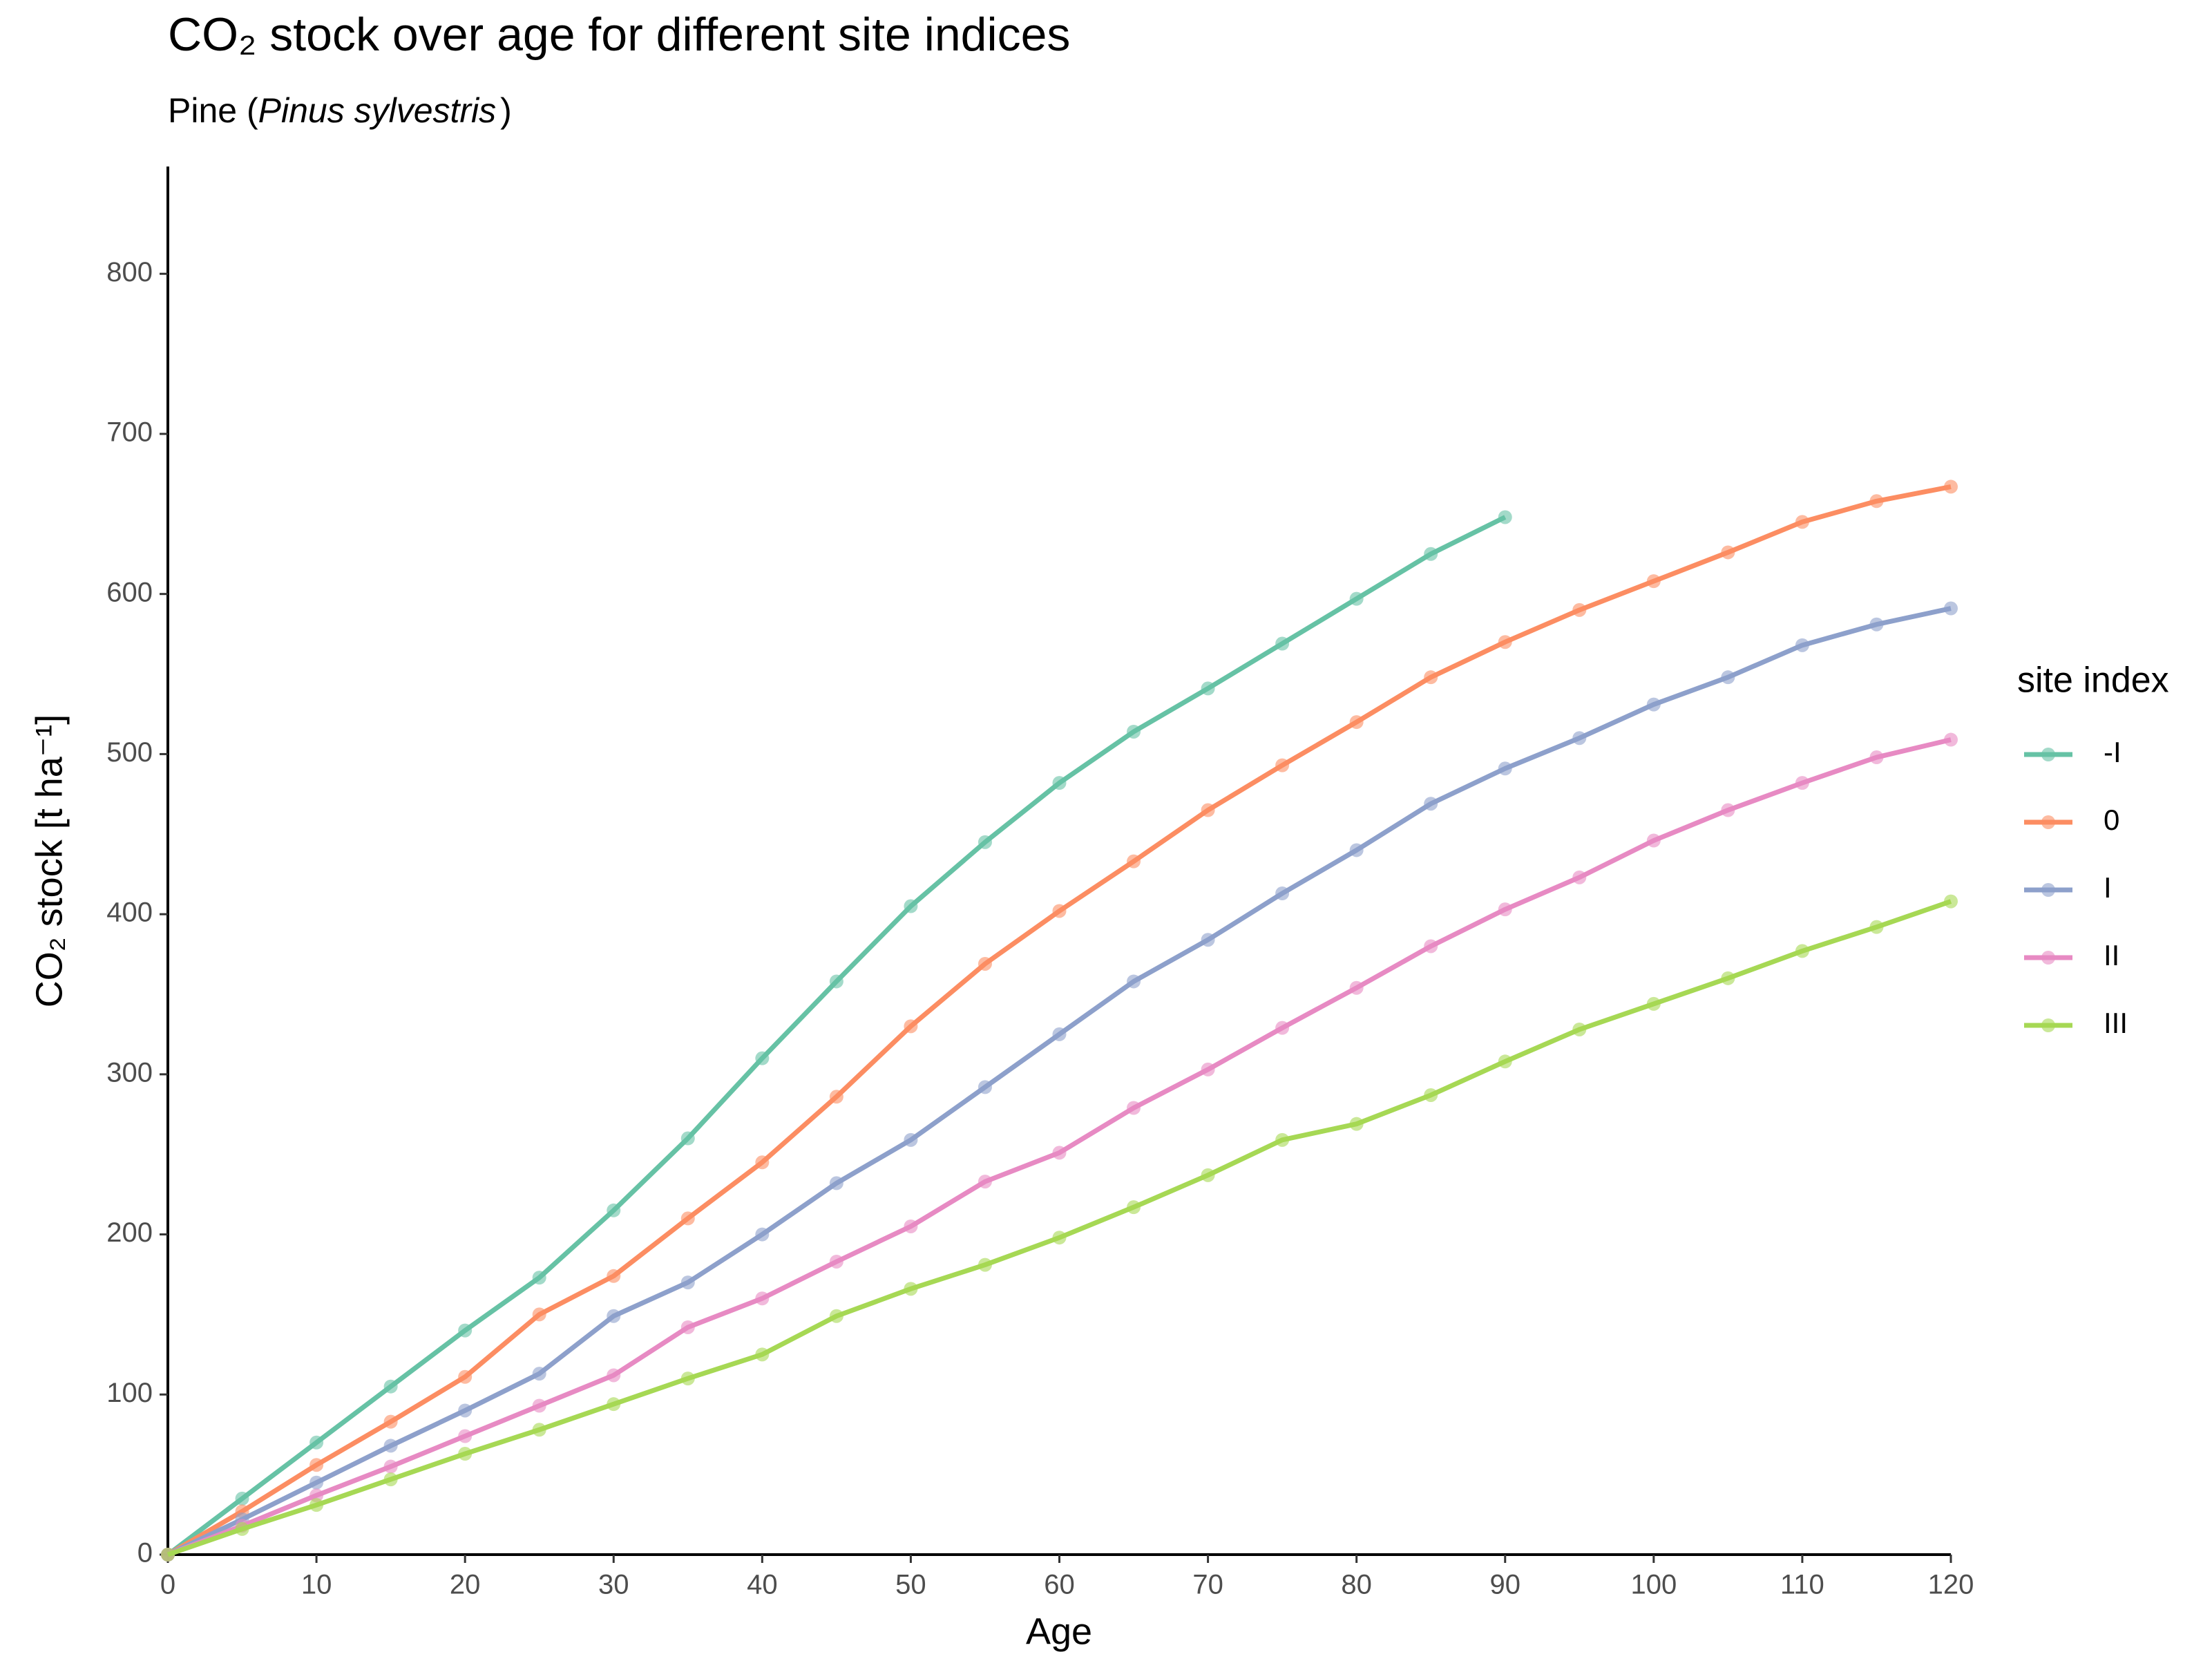 Image resolution: width=2212 pixels, height=1670 pixels. I want to click on chart-subtitle: Pine (Pinus sylvestris), so click(340, 110).